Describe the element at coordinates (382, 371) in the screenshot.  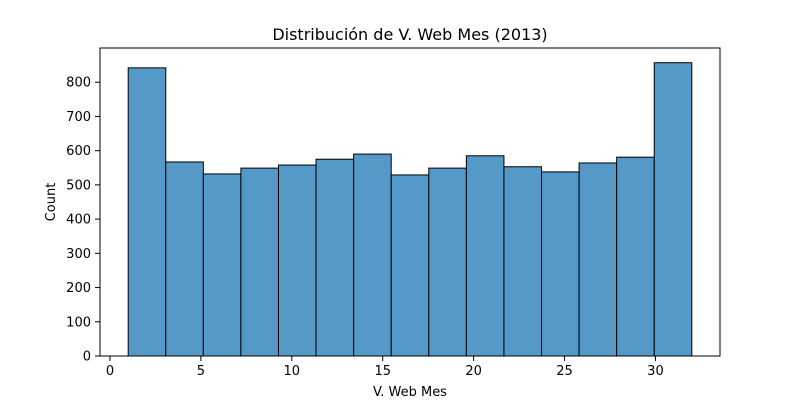
I see `x-tick-label: 15` at that location.